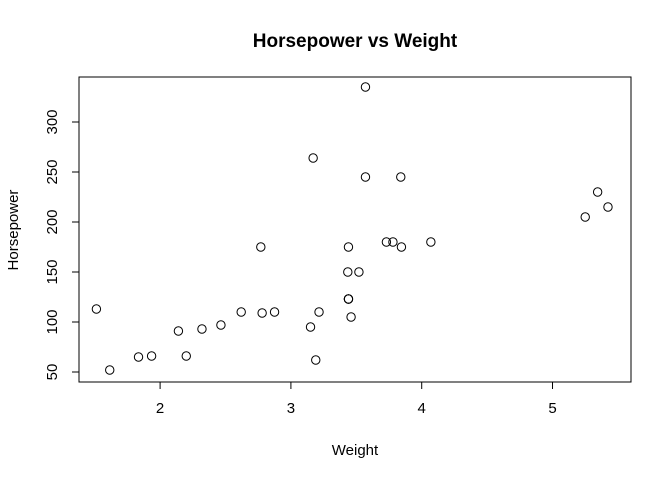  Describe the element at coordinates (52, 372) in the screenshot. I see `y-tick-label: 50` at that location.